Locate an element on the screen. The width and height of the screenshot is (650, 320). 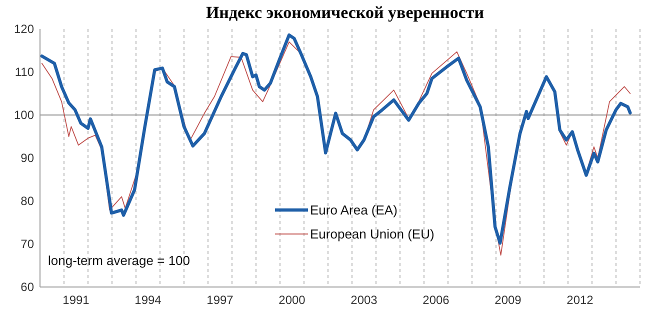
annotation: long-term average = 100 is located at coordinates (119, 260).